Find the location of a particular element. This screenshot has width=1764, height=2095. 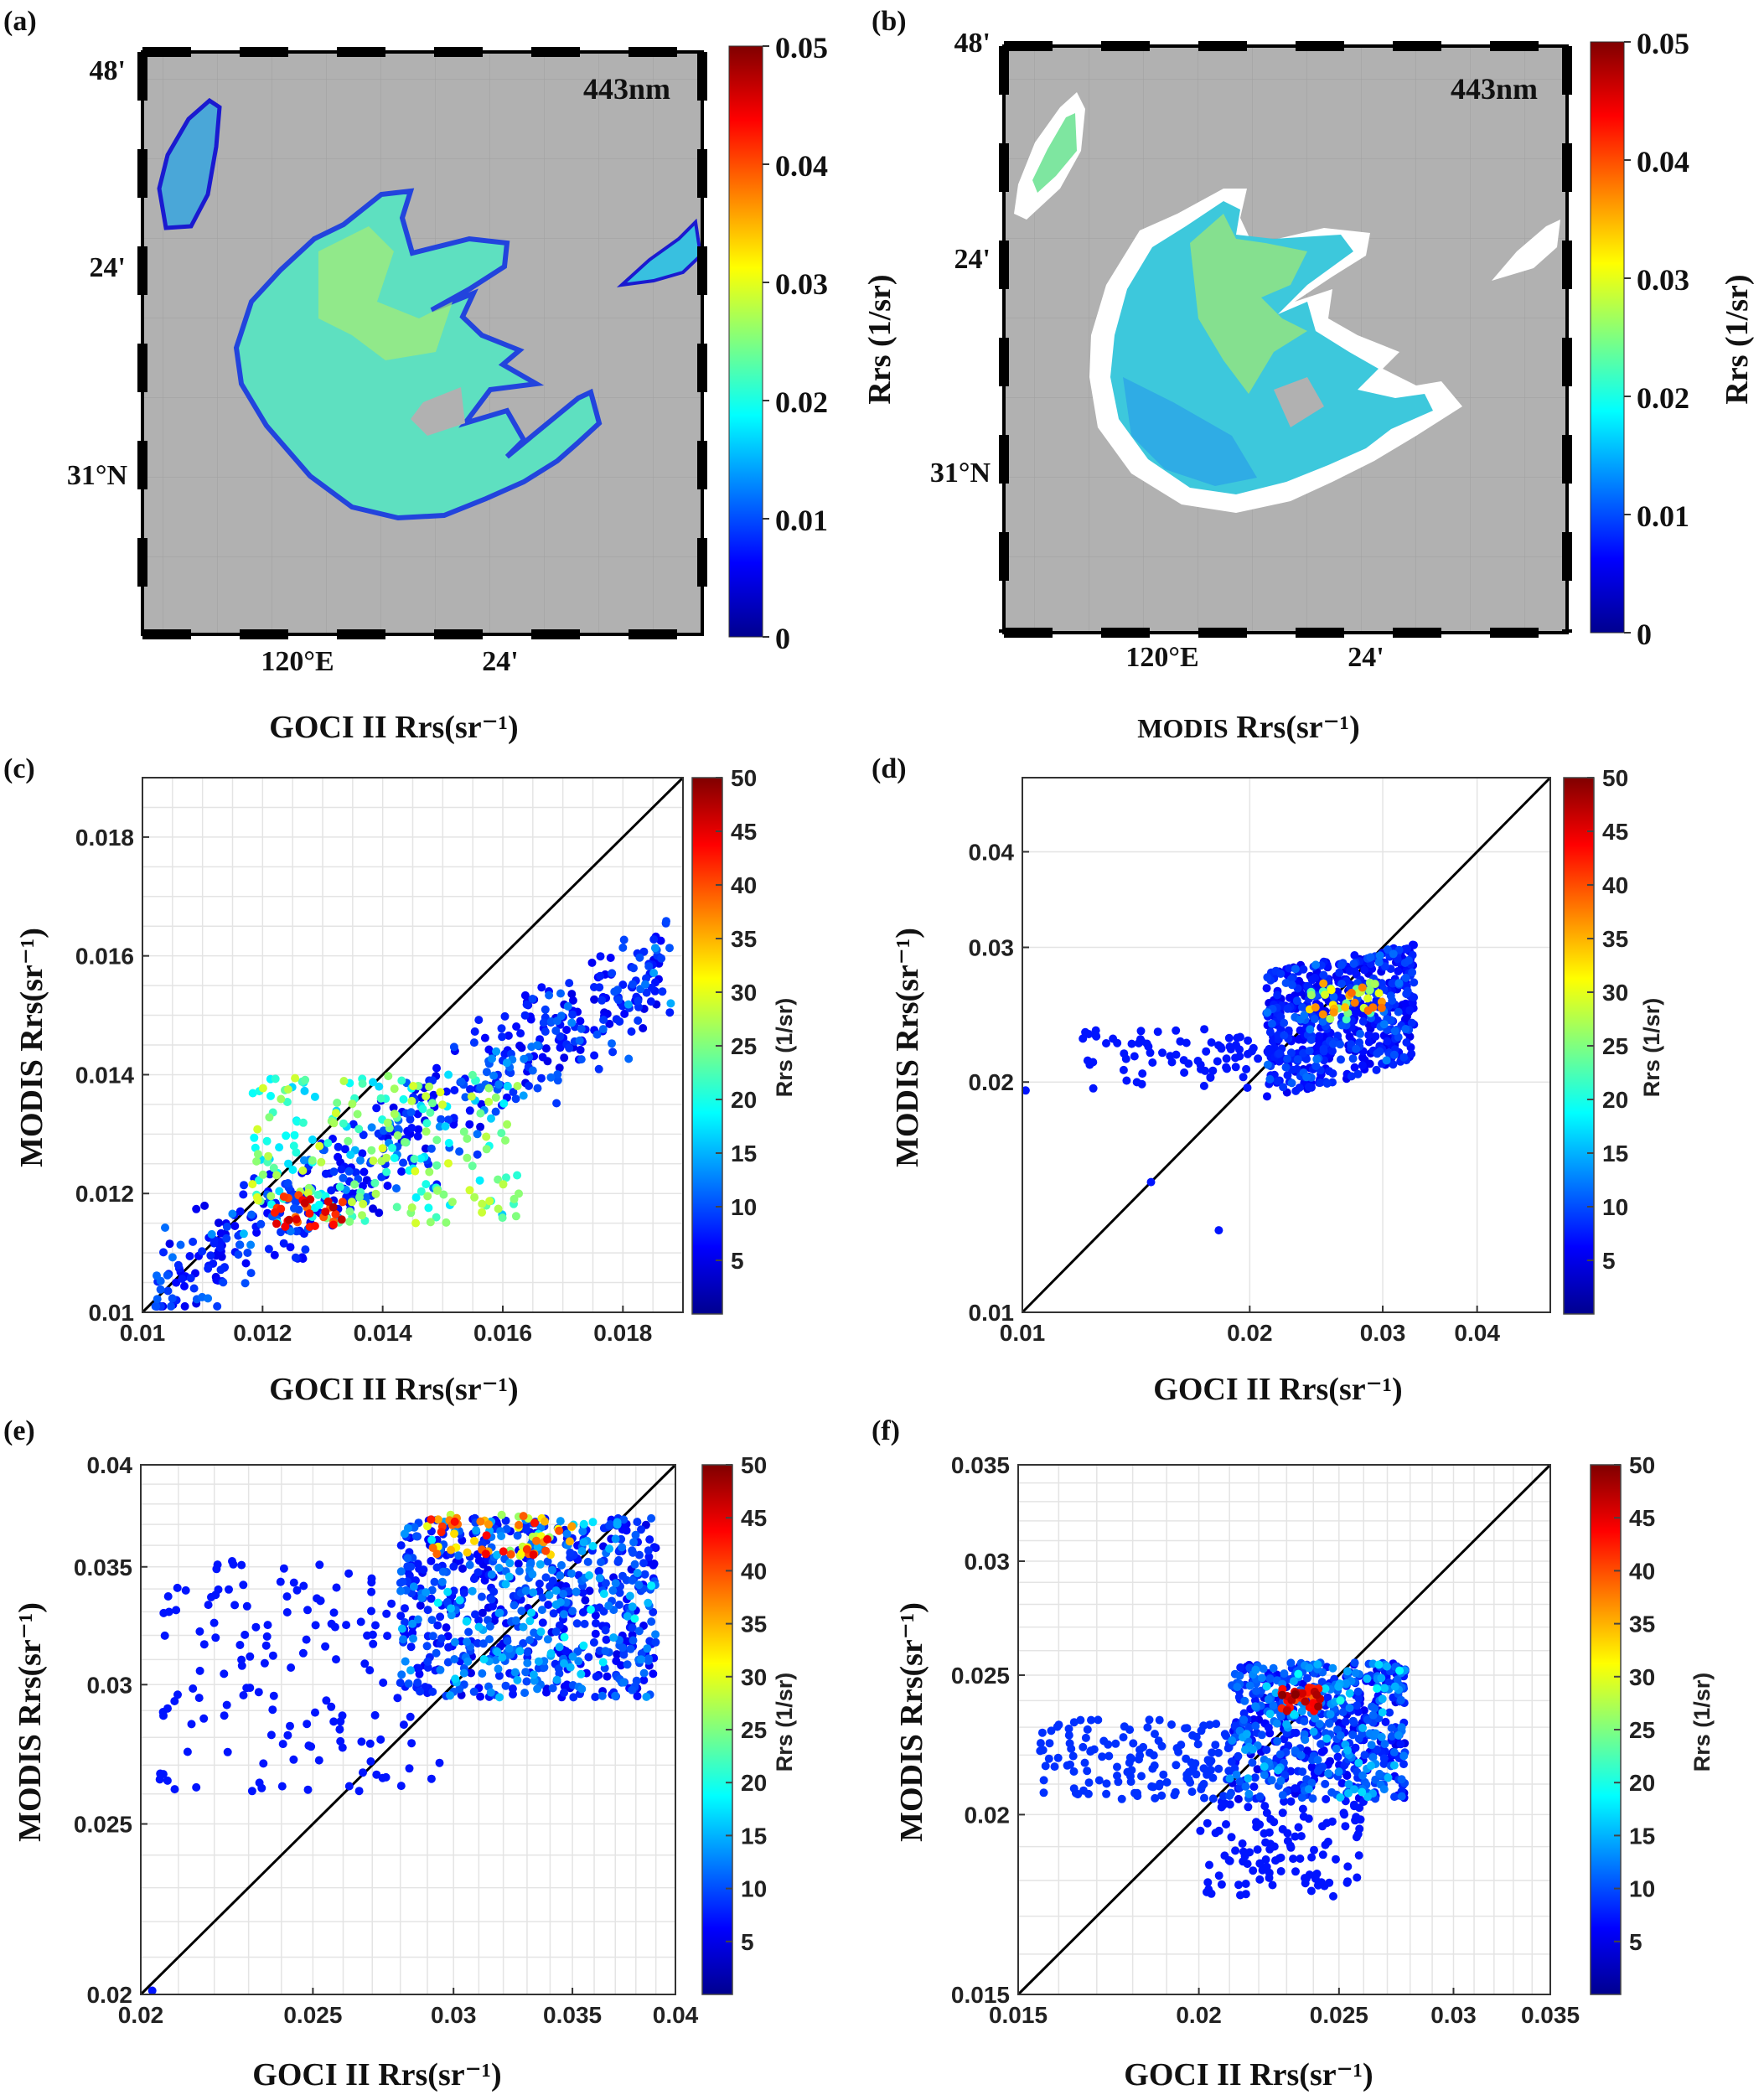

x-tick-label-c: 0.01 is located at coordinates (143, 1333).